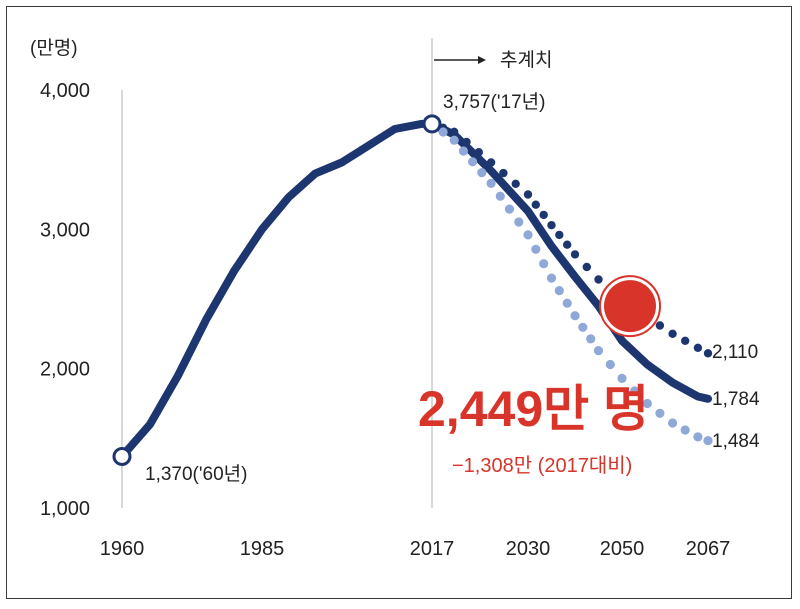 This screenshot has width=800, height=609. I want to click on projection-arrow-head, so click(482, 60).